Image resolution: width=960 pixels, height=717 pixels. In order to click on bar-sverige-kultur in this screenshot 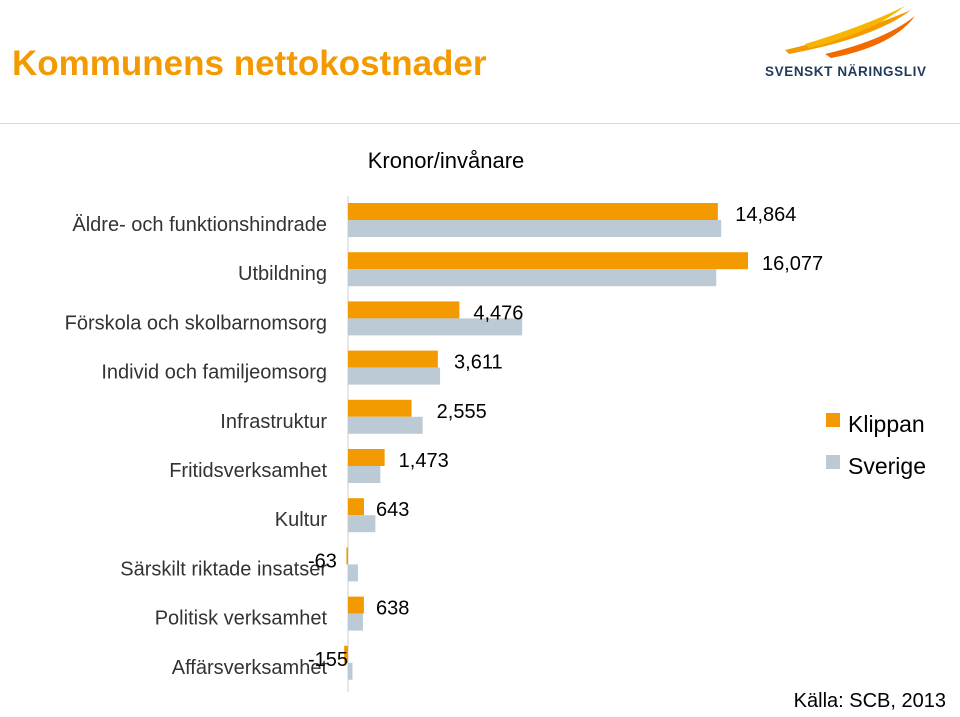, I will do `click(362, 524)`.